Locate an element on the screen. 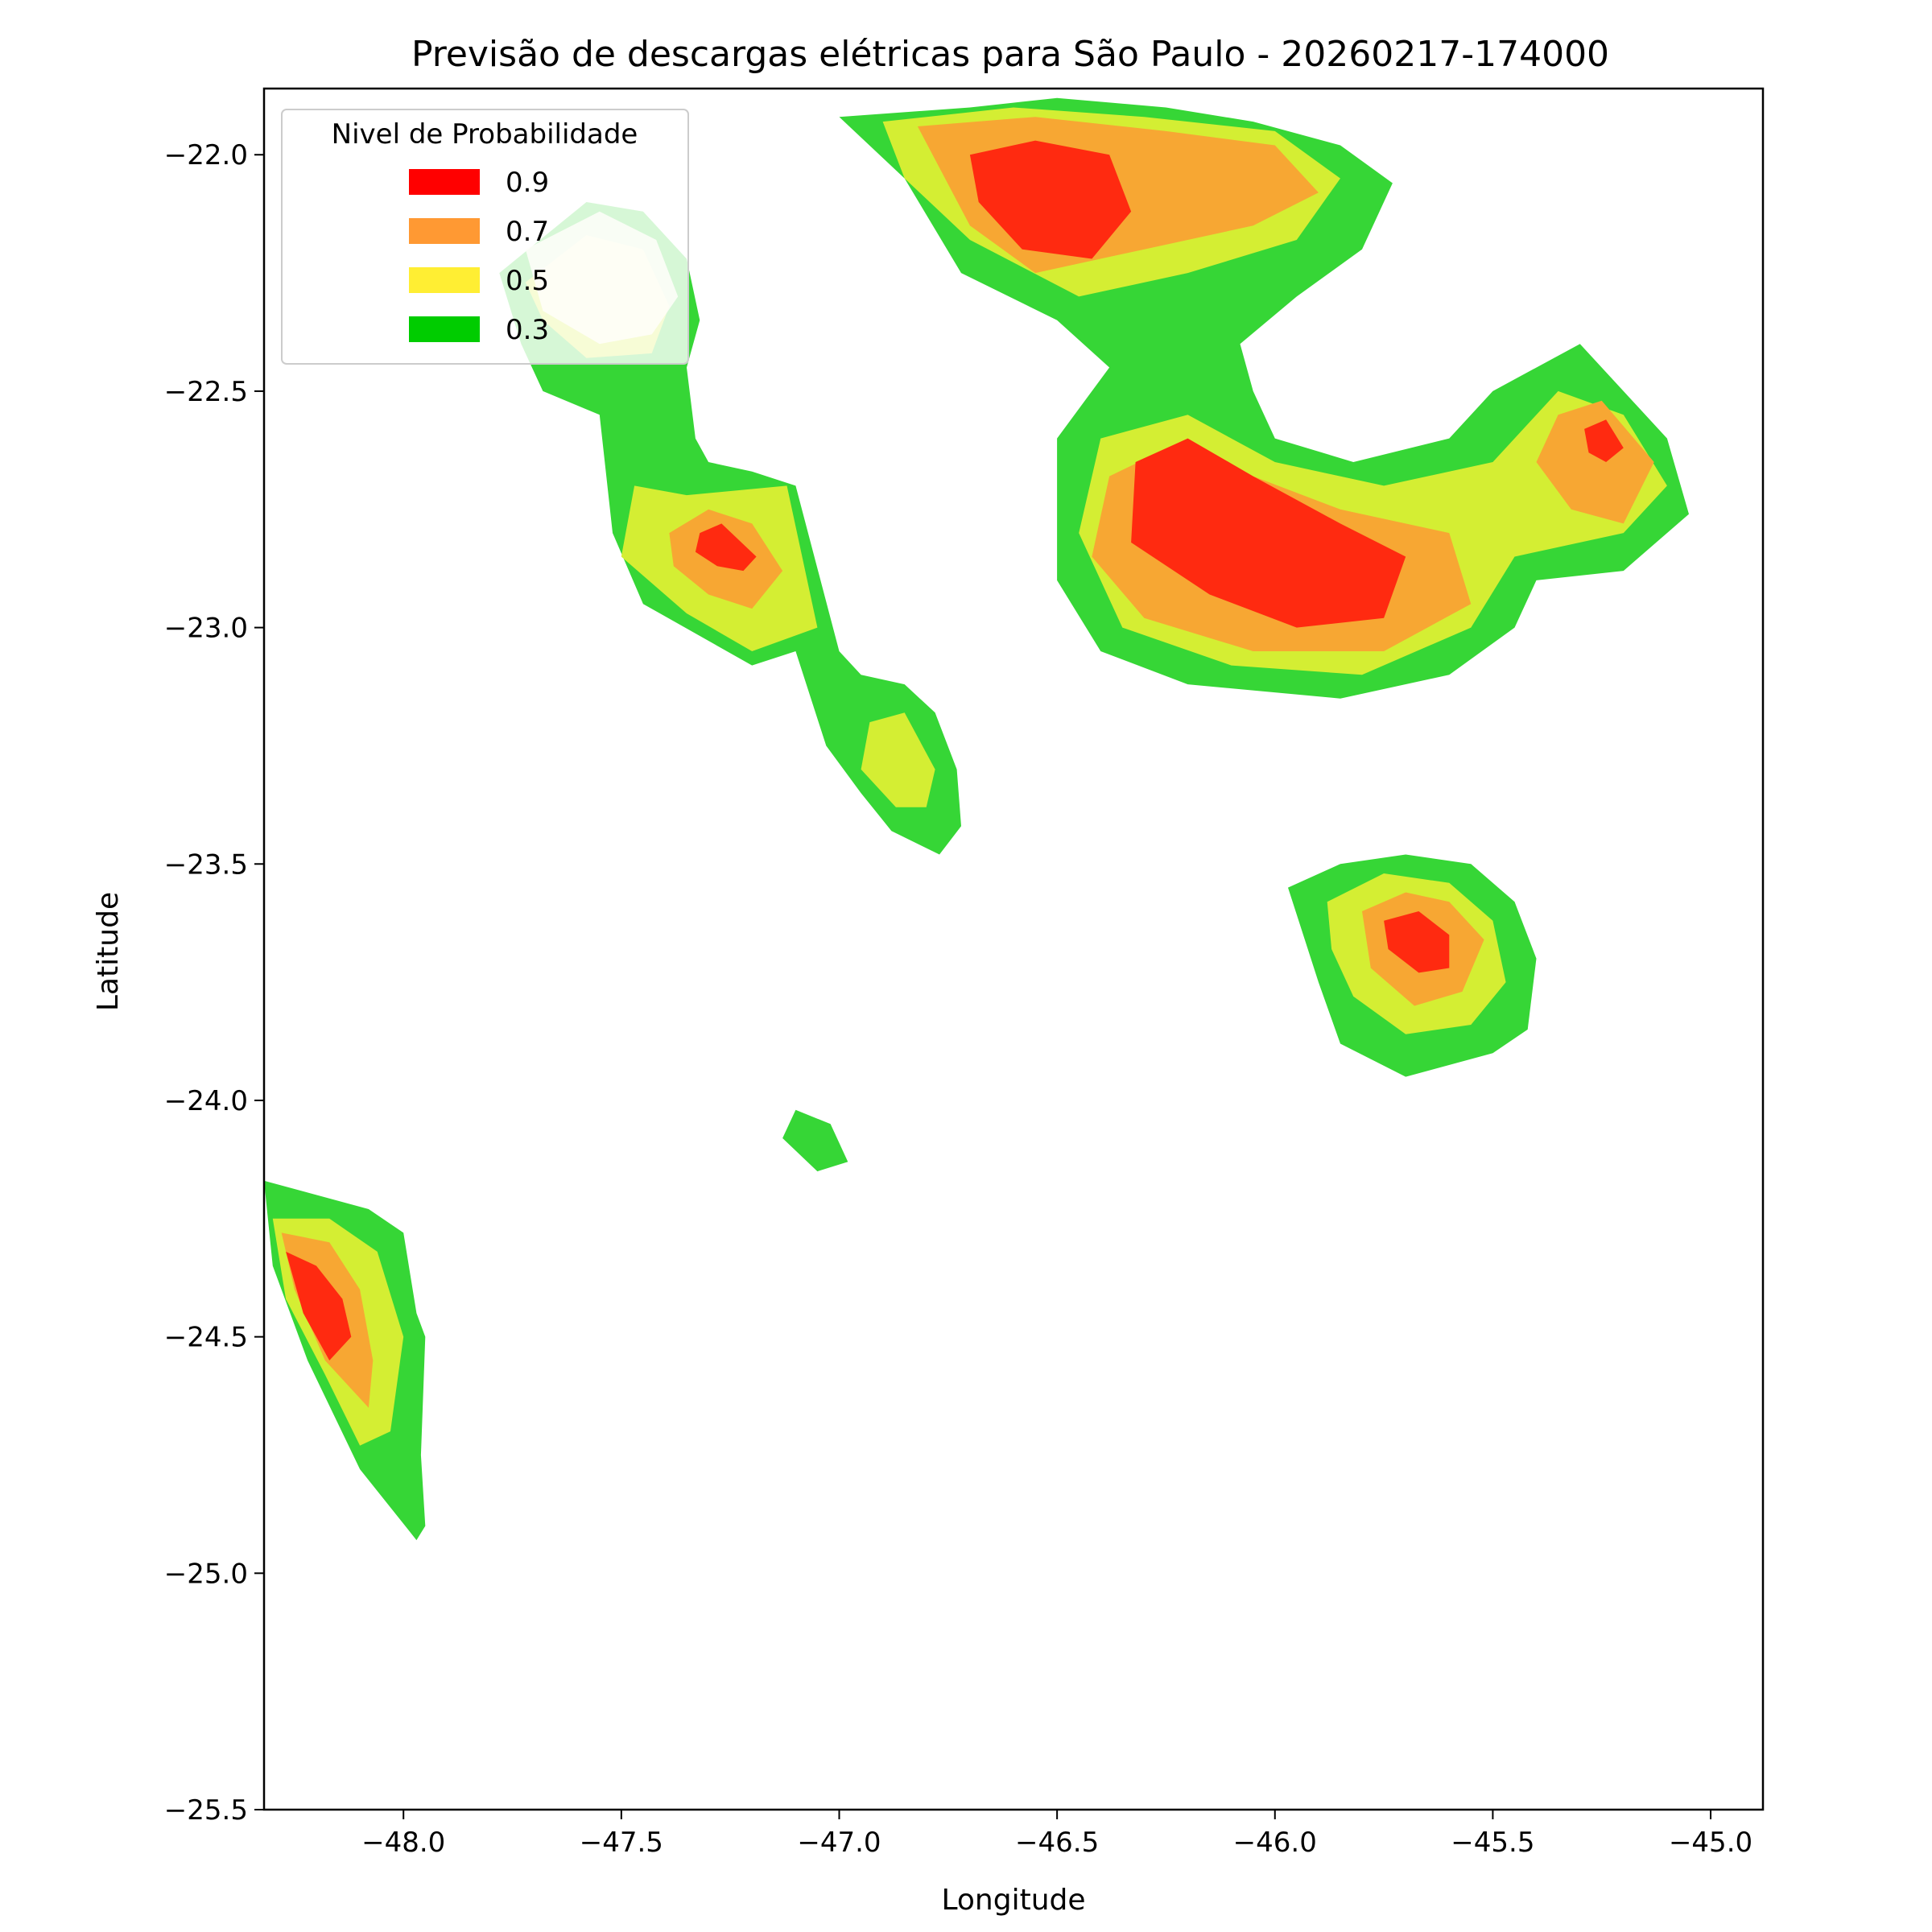  legend-box is located at coordinates (485, 237).